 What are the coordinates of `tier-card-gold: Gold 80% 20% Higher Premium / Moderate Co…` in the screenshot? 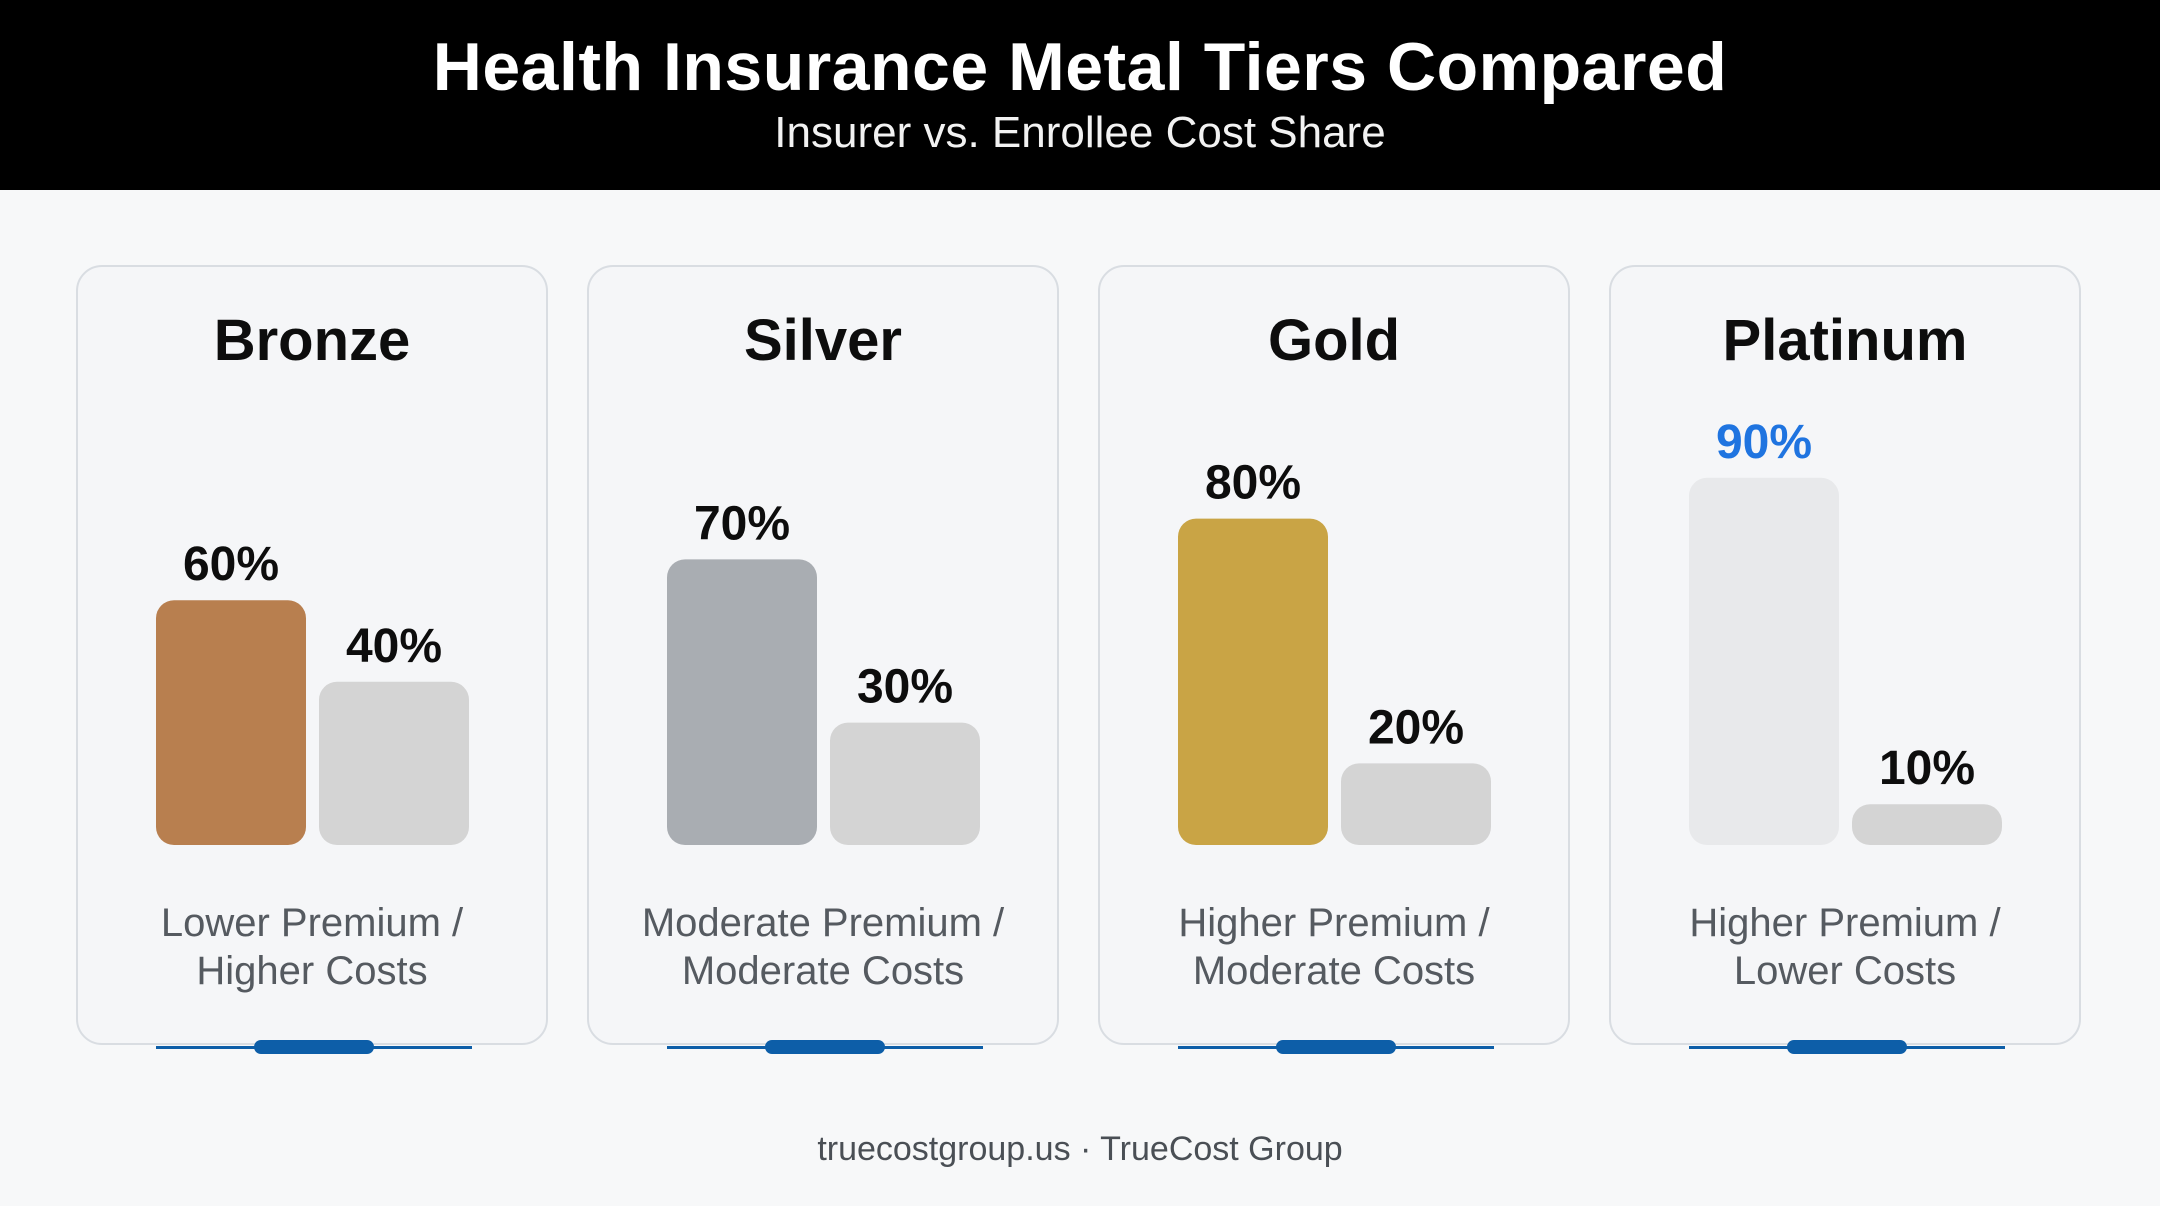 It's located at (1334, 659).